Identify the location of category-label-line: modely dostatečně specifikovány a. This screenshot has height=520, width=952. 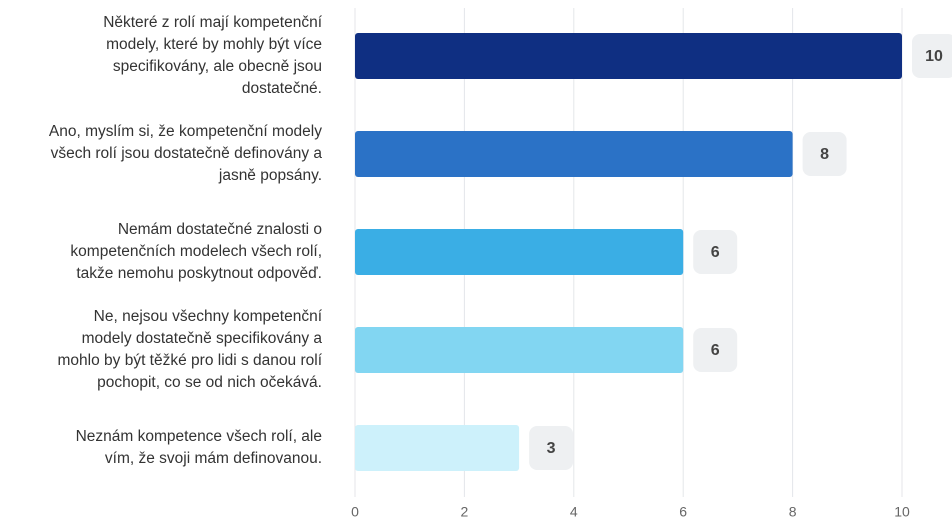
(201, 338).